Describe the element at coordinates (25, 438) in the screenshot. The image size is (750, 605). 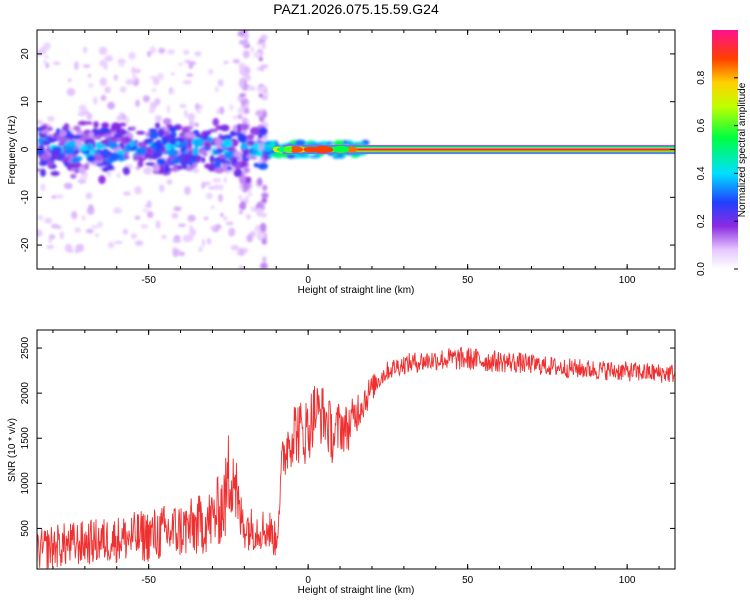
I see `snr-ytick-label: 1500` at that location.